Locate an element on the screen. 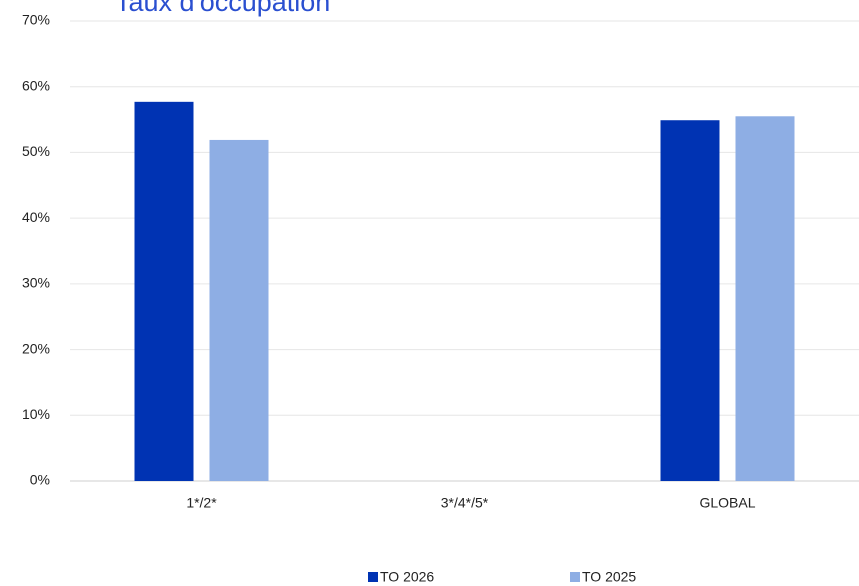 Image resolution: width=859 pixels, height=586 pixels. y-tick-label: 20% is located at coordinates (36, 348).